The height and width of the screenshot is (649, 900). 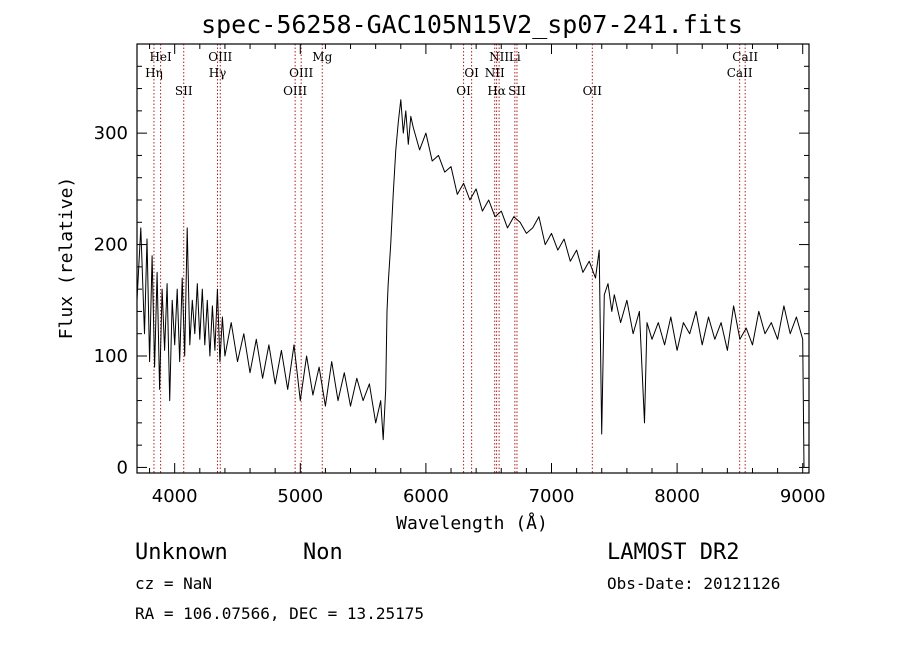 I want to click on object-subclass: Non, so click(x=323, y=552).